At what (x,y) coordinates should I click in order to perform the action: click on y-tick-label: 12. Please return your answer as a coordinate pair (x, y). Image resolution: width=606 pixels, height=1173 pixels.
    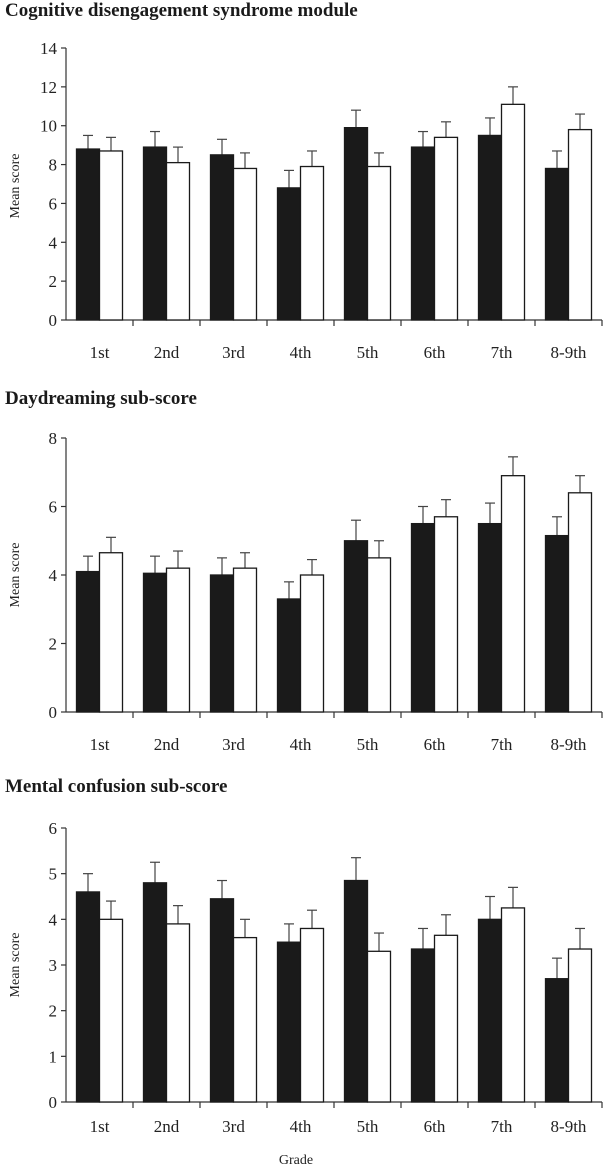
    Looking at the image, I should click on (48, 87).